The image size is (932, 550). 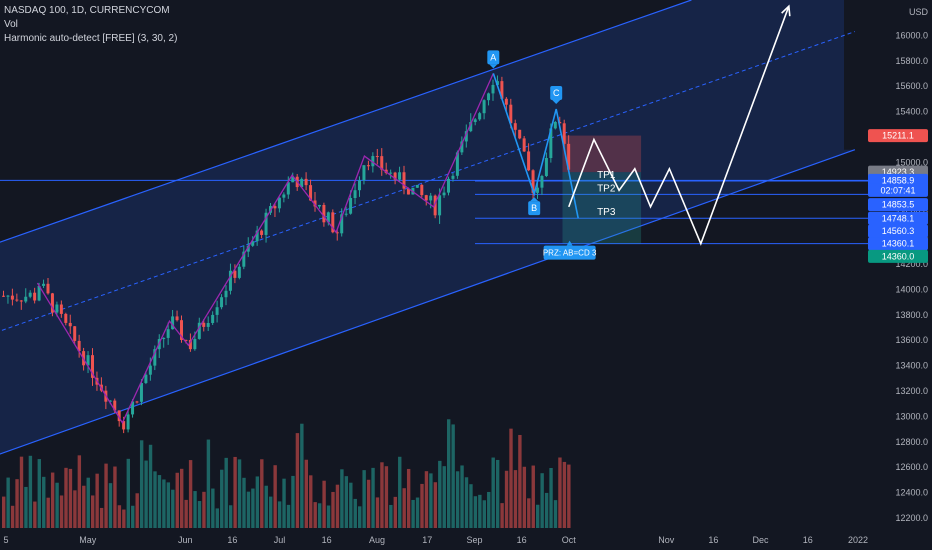 I want to click on pattern-point-marker, so click(x=534, y=208).